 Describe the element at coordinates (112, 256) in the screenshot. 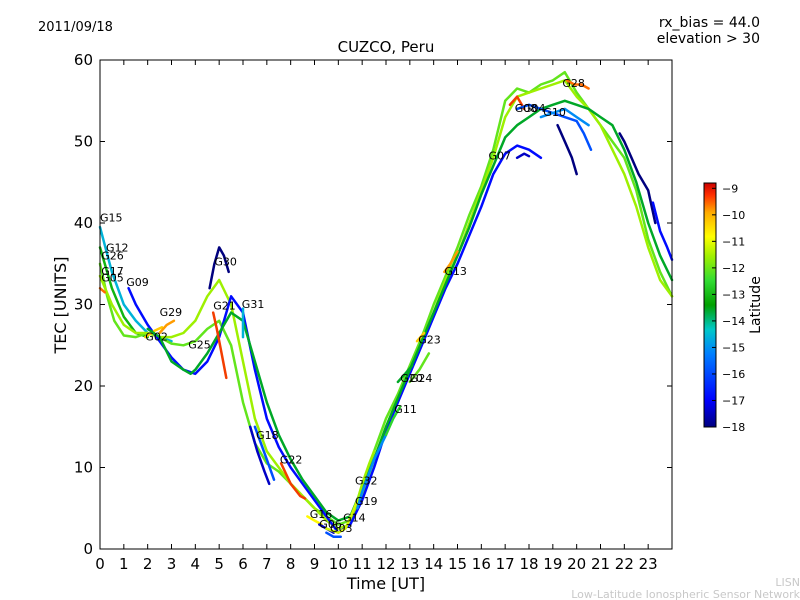

I see `series-label-g26: G26` at that location.